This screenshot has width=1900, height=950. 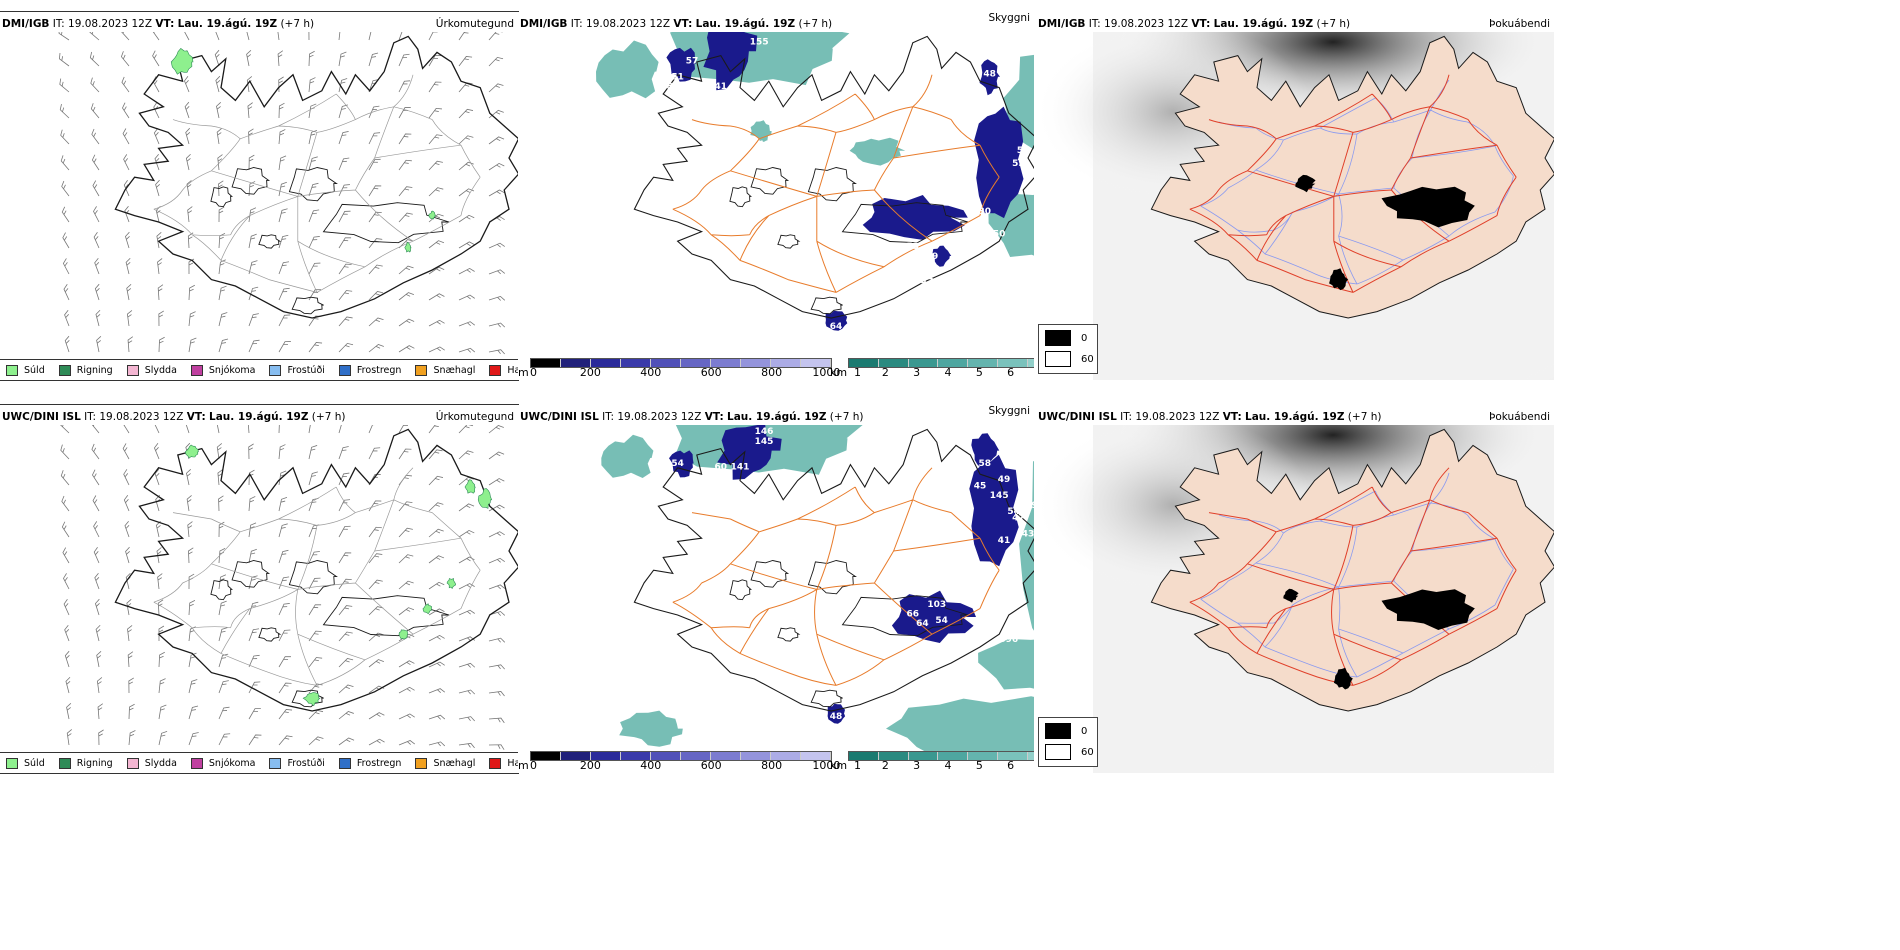 I want to click on panel-title: Úrkomutegund, so click(x=474, y=24).